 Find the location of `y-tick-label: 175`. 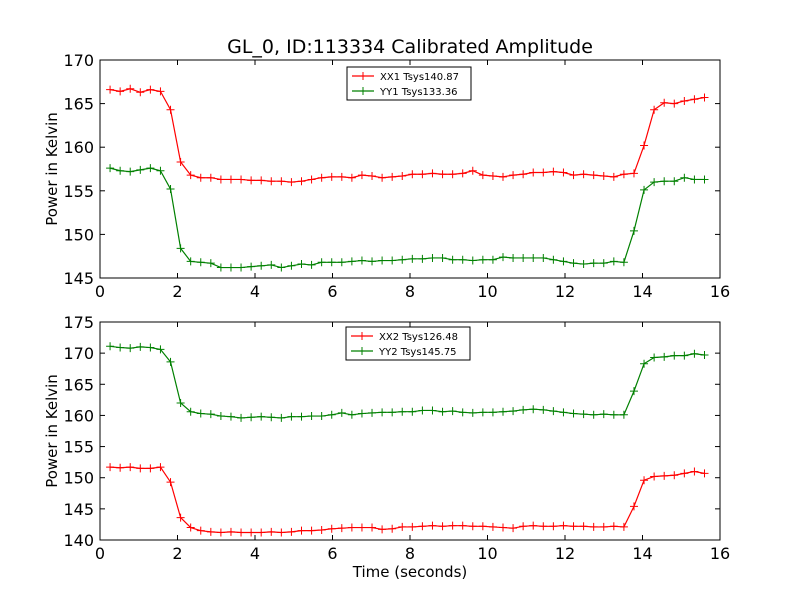

y-tick-label: 175 is located at coordinates (78, 322).